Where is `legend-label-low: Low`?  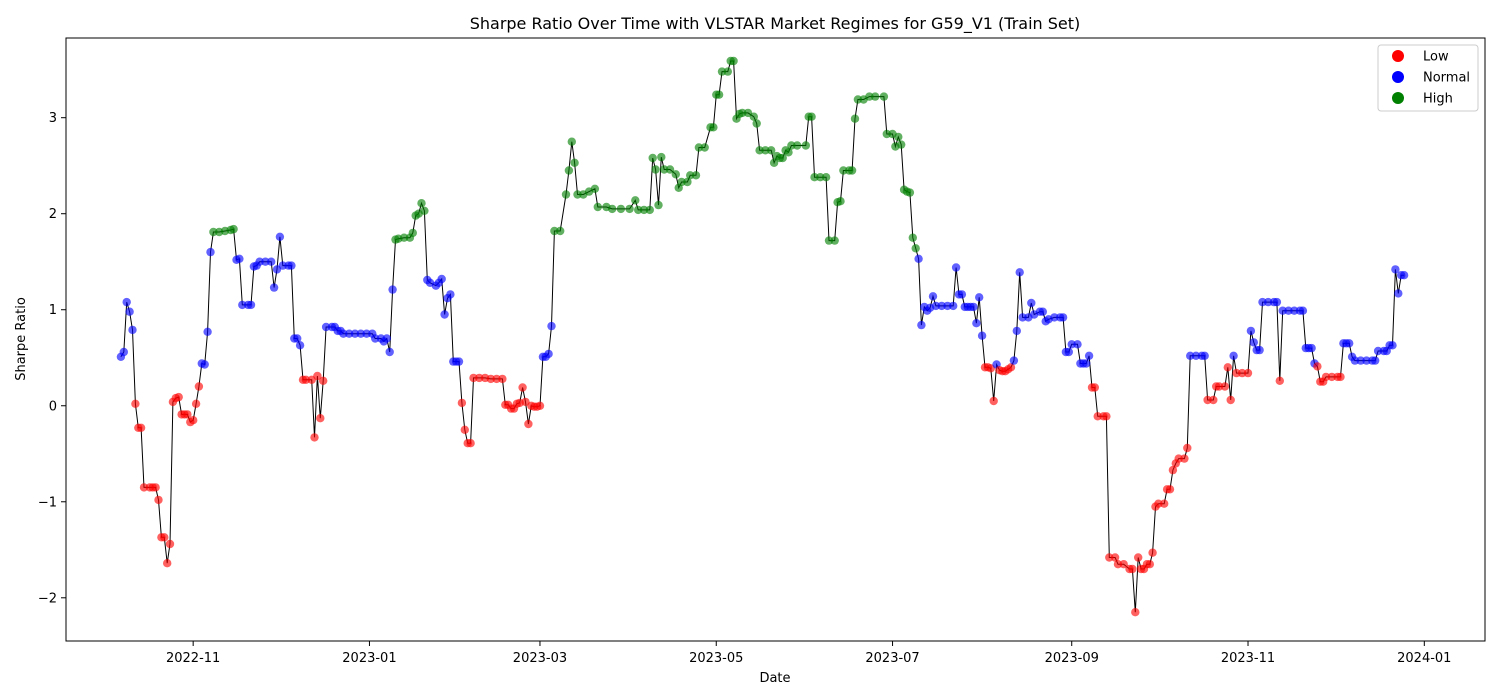 legend-label-low: Low is located at coordinates (1436, 57).